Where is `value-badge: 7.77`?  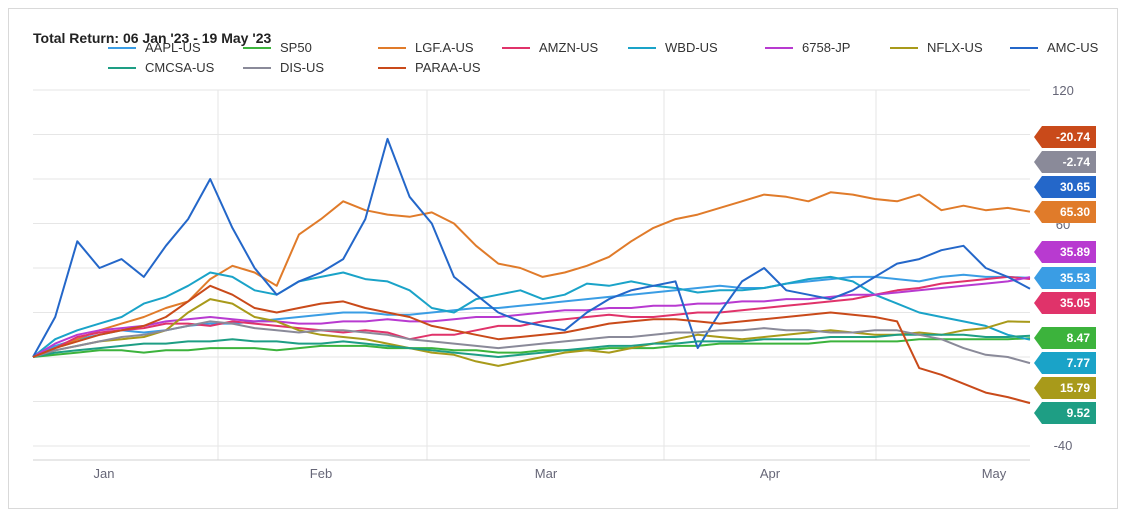 value-badge: 7.77 is located at coordinates (1065, 363).